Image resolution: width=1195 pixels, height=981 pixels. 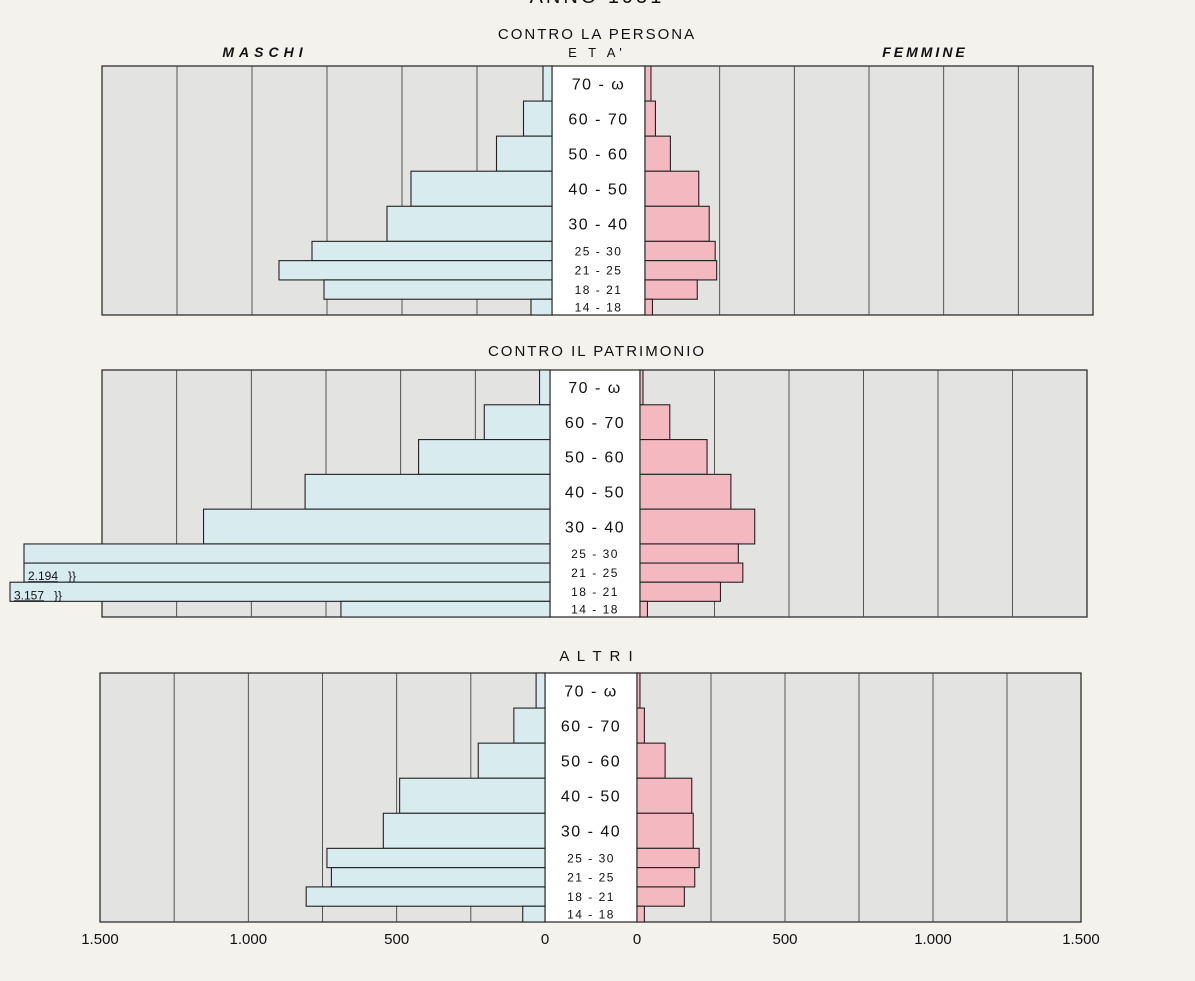 What do you see at coordinates (100, 939) in the screenshot?
I see `x-tick-label-male: 1.500` at bounding box center [100, 939].